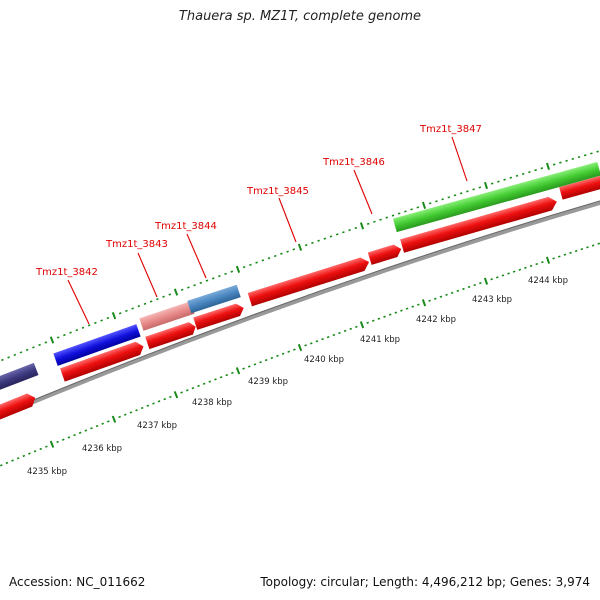  I want to click on kbp-label: 4241 kbp, so click(380, 340).